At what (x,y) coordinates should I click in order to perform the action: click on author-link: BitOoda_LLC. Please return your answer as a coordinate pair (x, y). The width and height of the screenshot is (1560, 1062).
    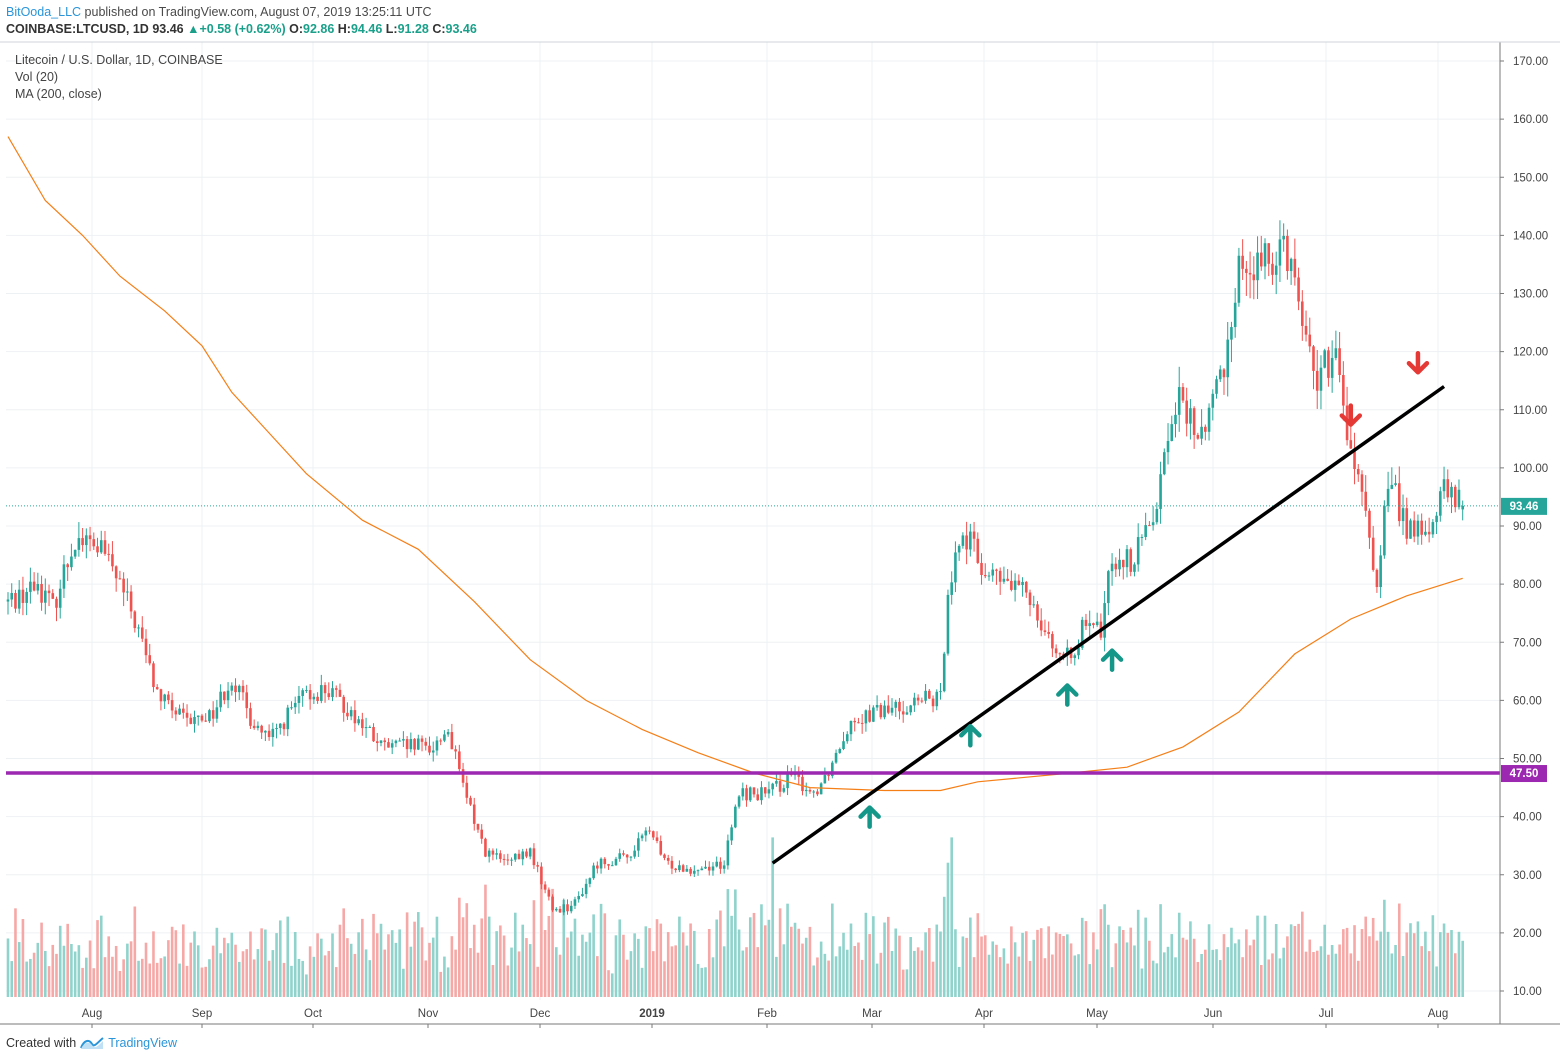
    Looking at the image, I should click on (44, 12).